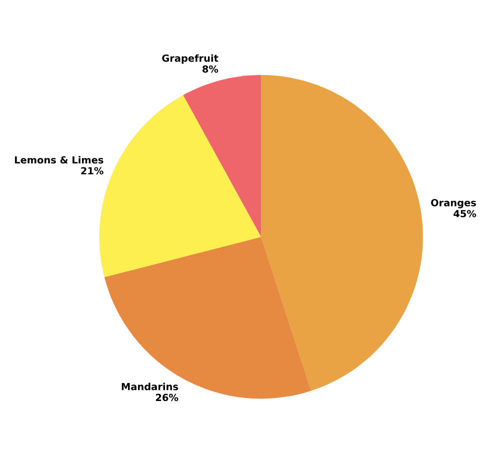 This screenshot has height=450, width=480. I want to click on slice-label: Grapefruit, so click(190, 59).